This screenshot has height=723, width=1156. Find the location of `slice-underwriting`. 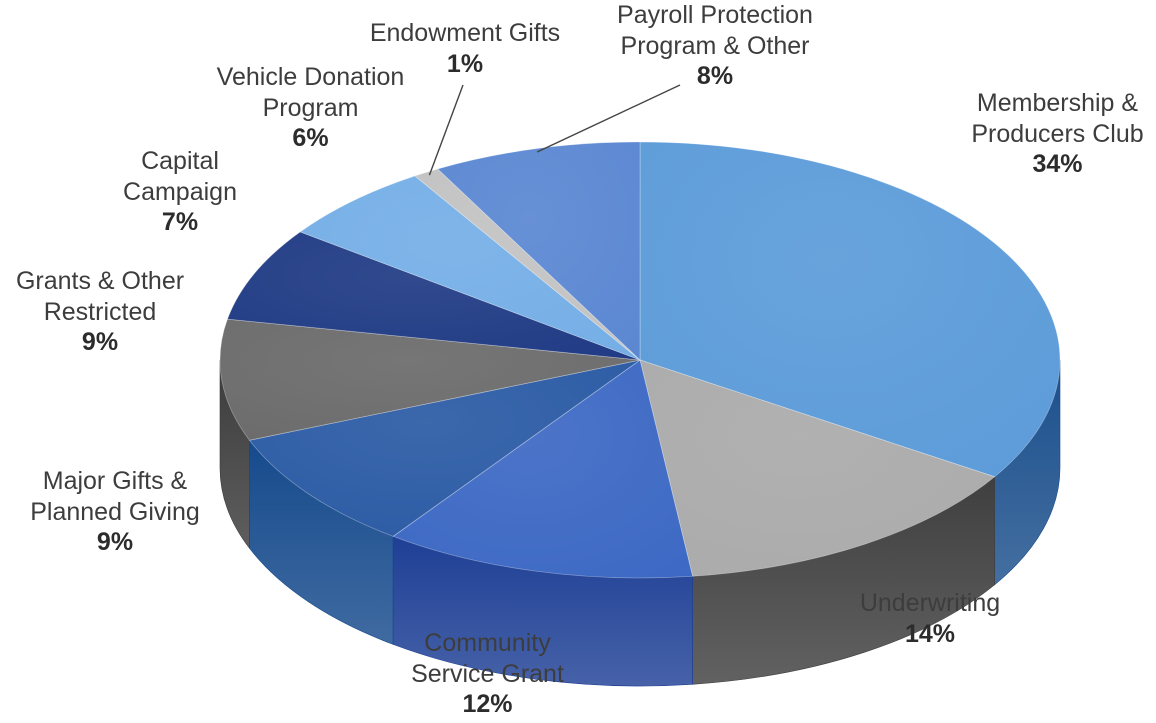

slice-underwriting is located at coordinates (817, 468).